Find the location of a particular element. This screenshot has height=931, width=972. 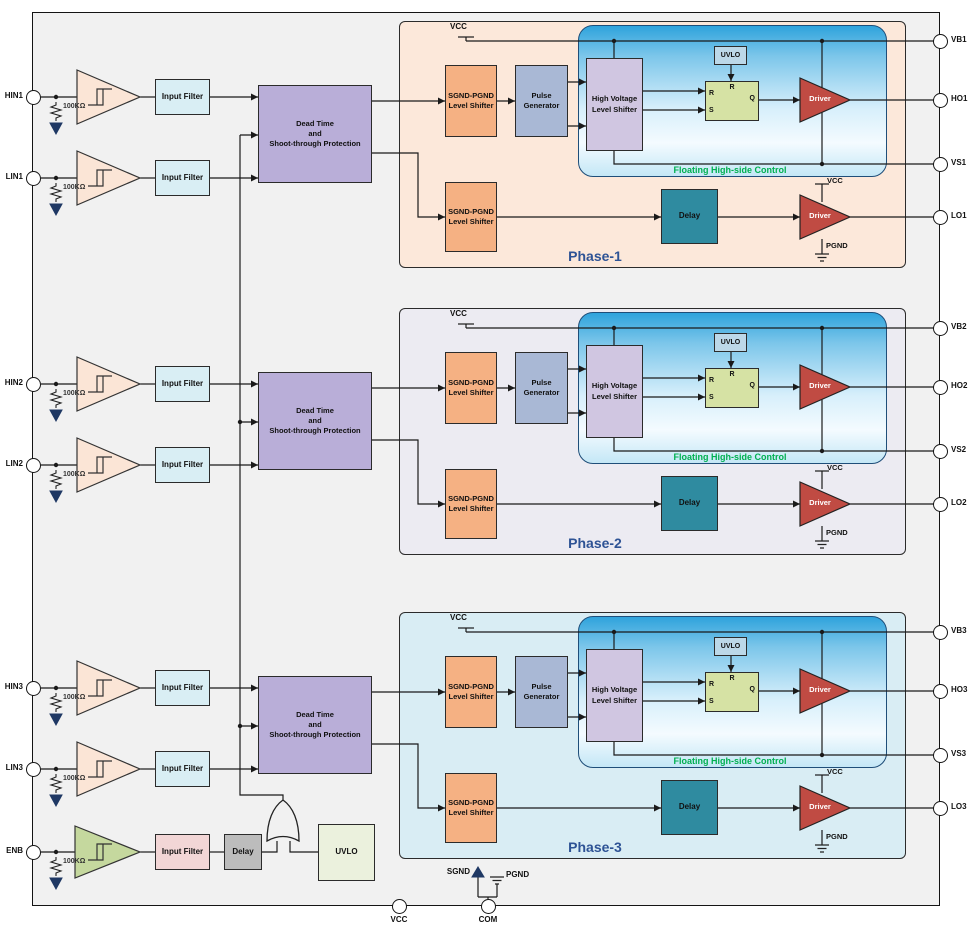

pin-HO1-label: HO1 is located at coordinates (959, 98).